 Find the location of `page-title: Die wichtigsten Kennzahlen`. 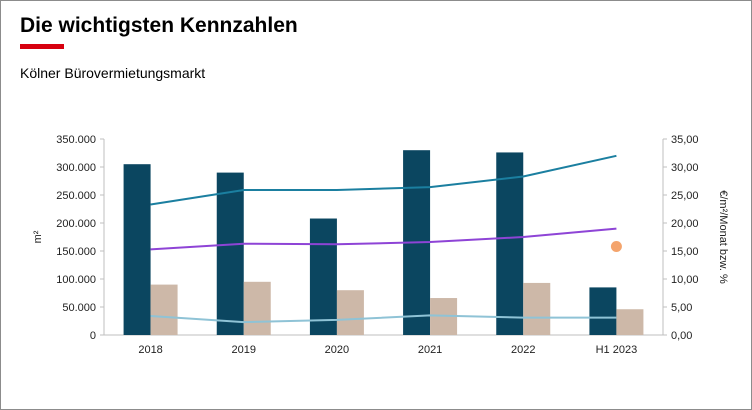

page-title: Die wichtigsten Kennzahlen is located at coordinates (159, 25).